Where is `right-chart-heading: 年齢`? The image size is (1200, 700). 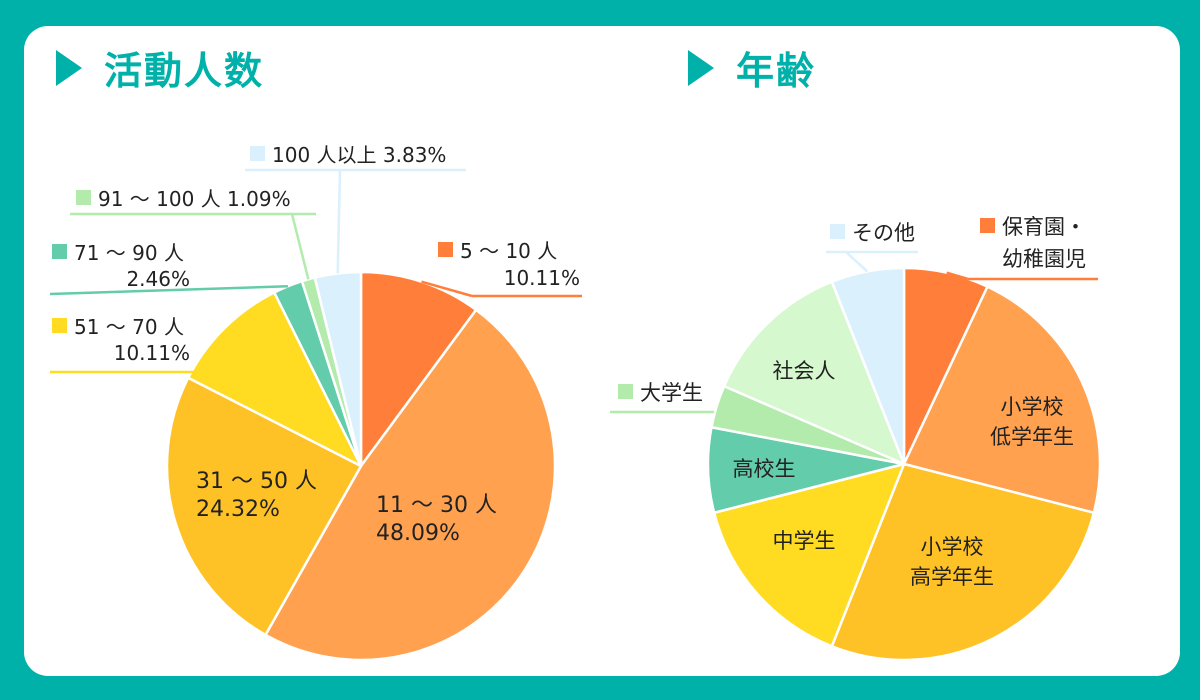 right-chart-heading: 年齢 is located at coordinates (752, 67).